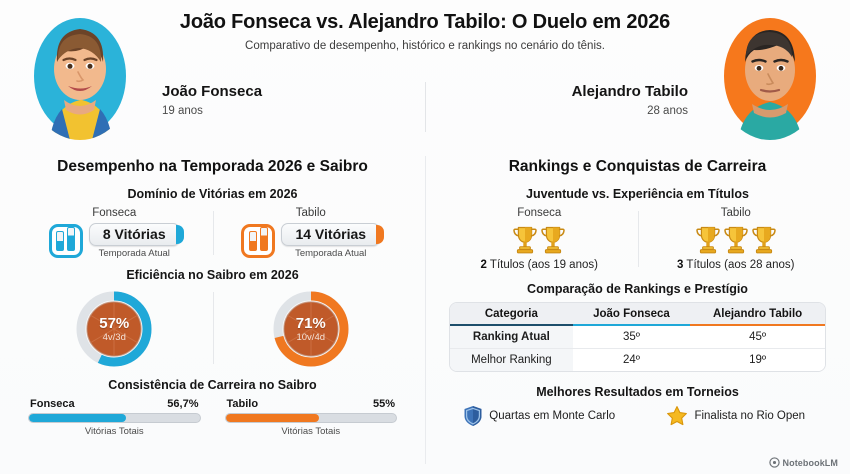 The height and width of the screenshot is (474, 850). What do you see at coordinates (637, 166) in the screenshot?
I see `right-panel-title: Rankings e Conquistas de Carreira` at bounding box center [637, 166].